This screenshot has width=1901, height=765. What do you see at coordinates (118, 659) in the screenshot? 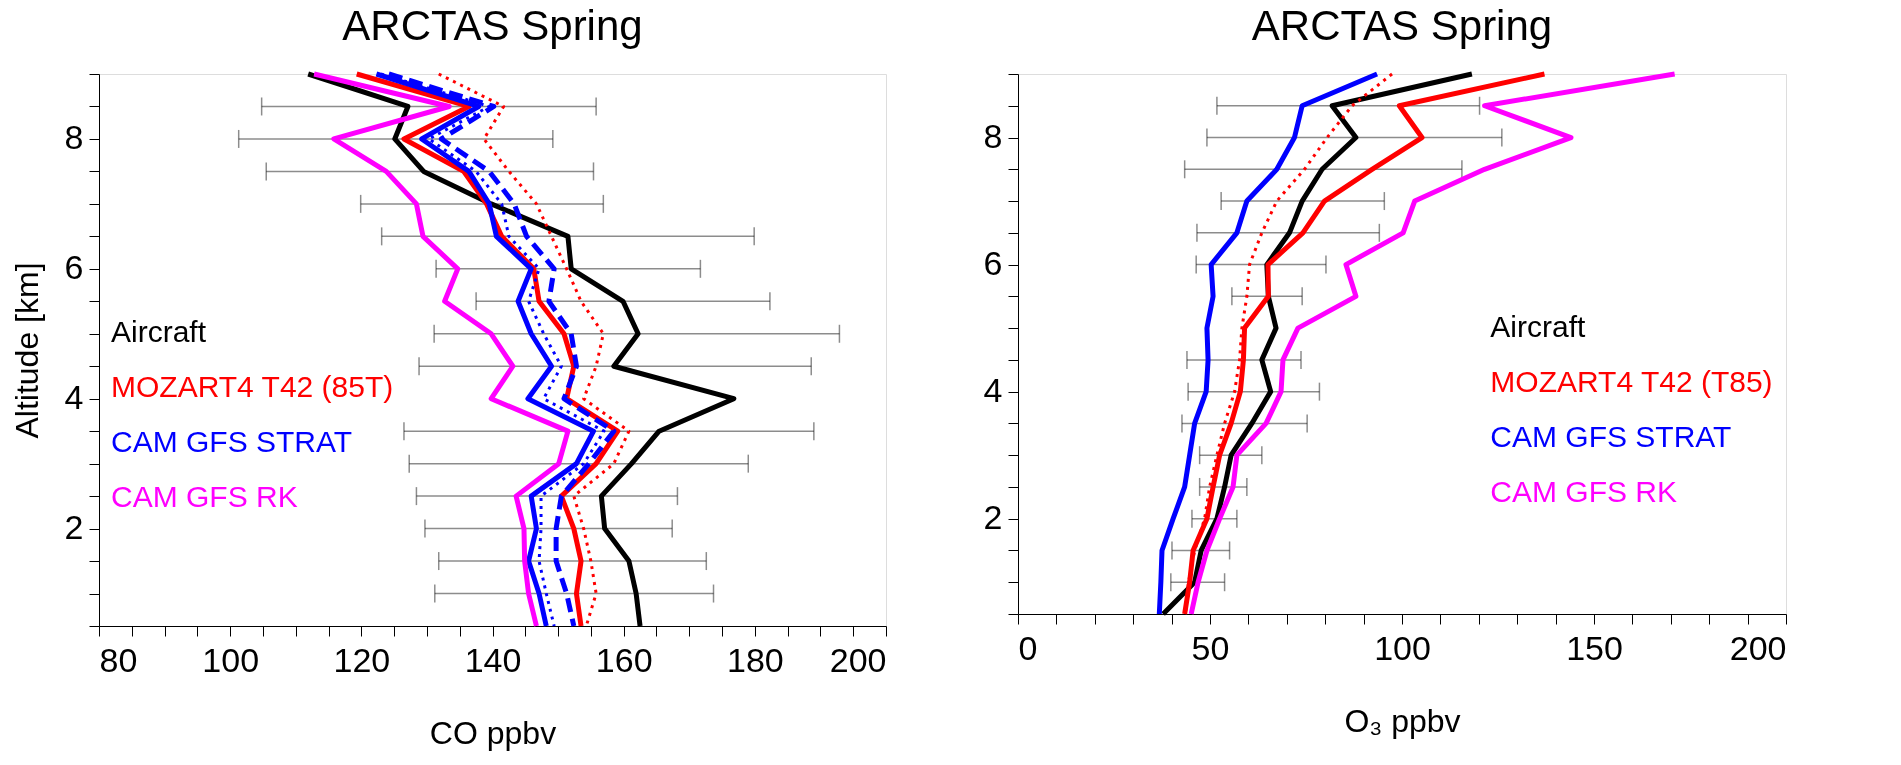
I see `x-tick-label: 80` at bounding box center [118, 659].